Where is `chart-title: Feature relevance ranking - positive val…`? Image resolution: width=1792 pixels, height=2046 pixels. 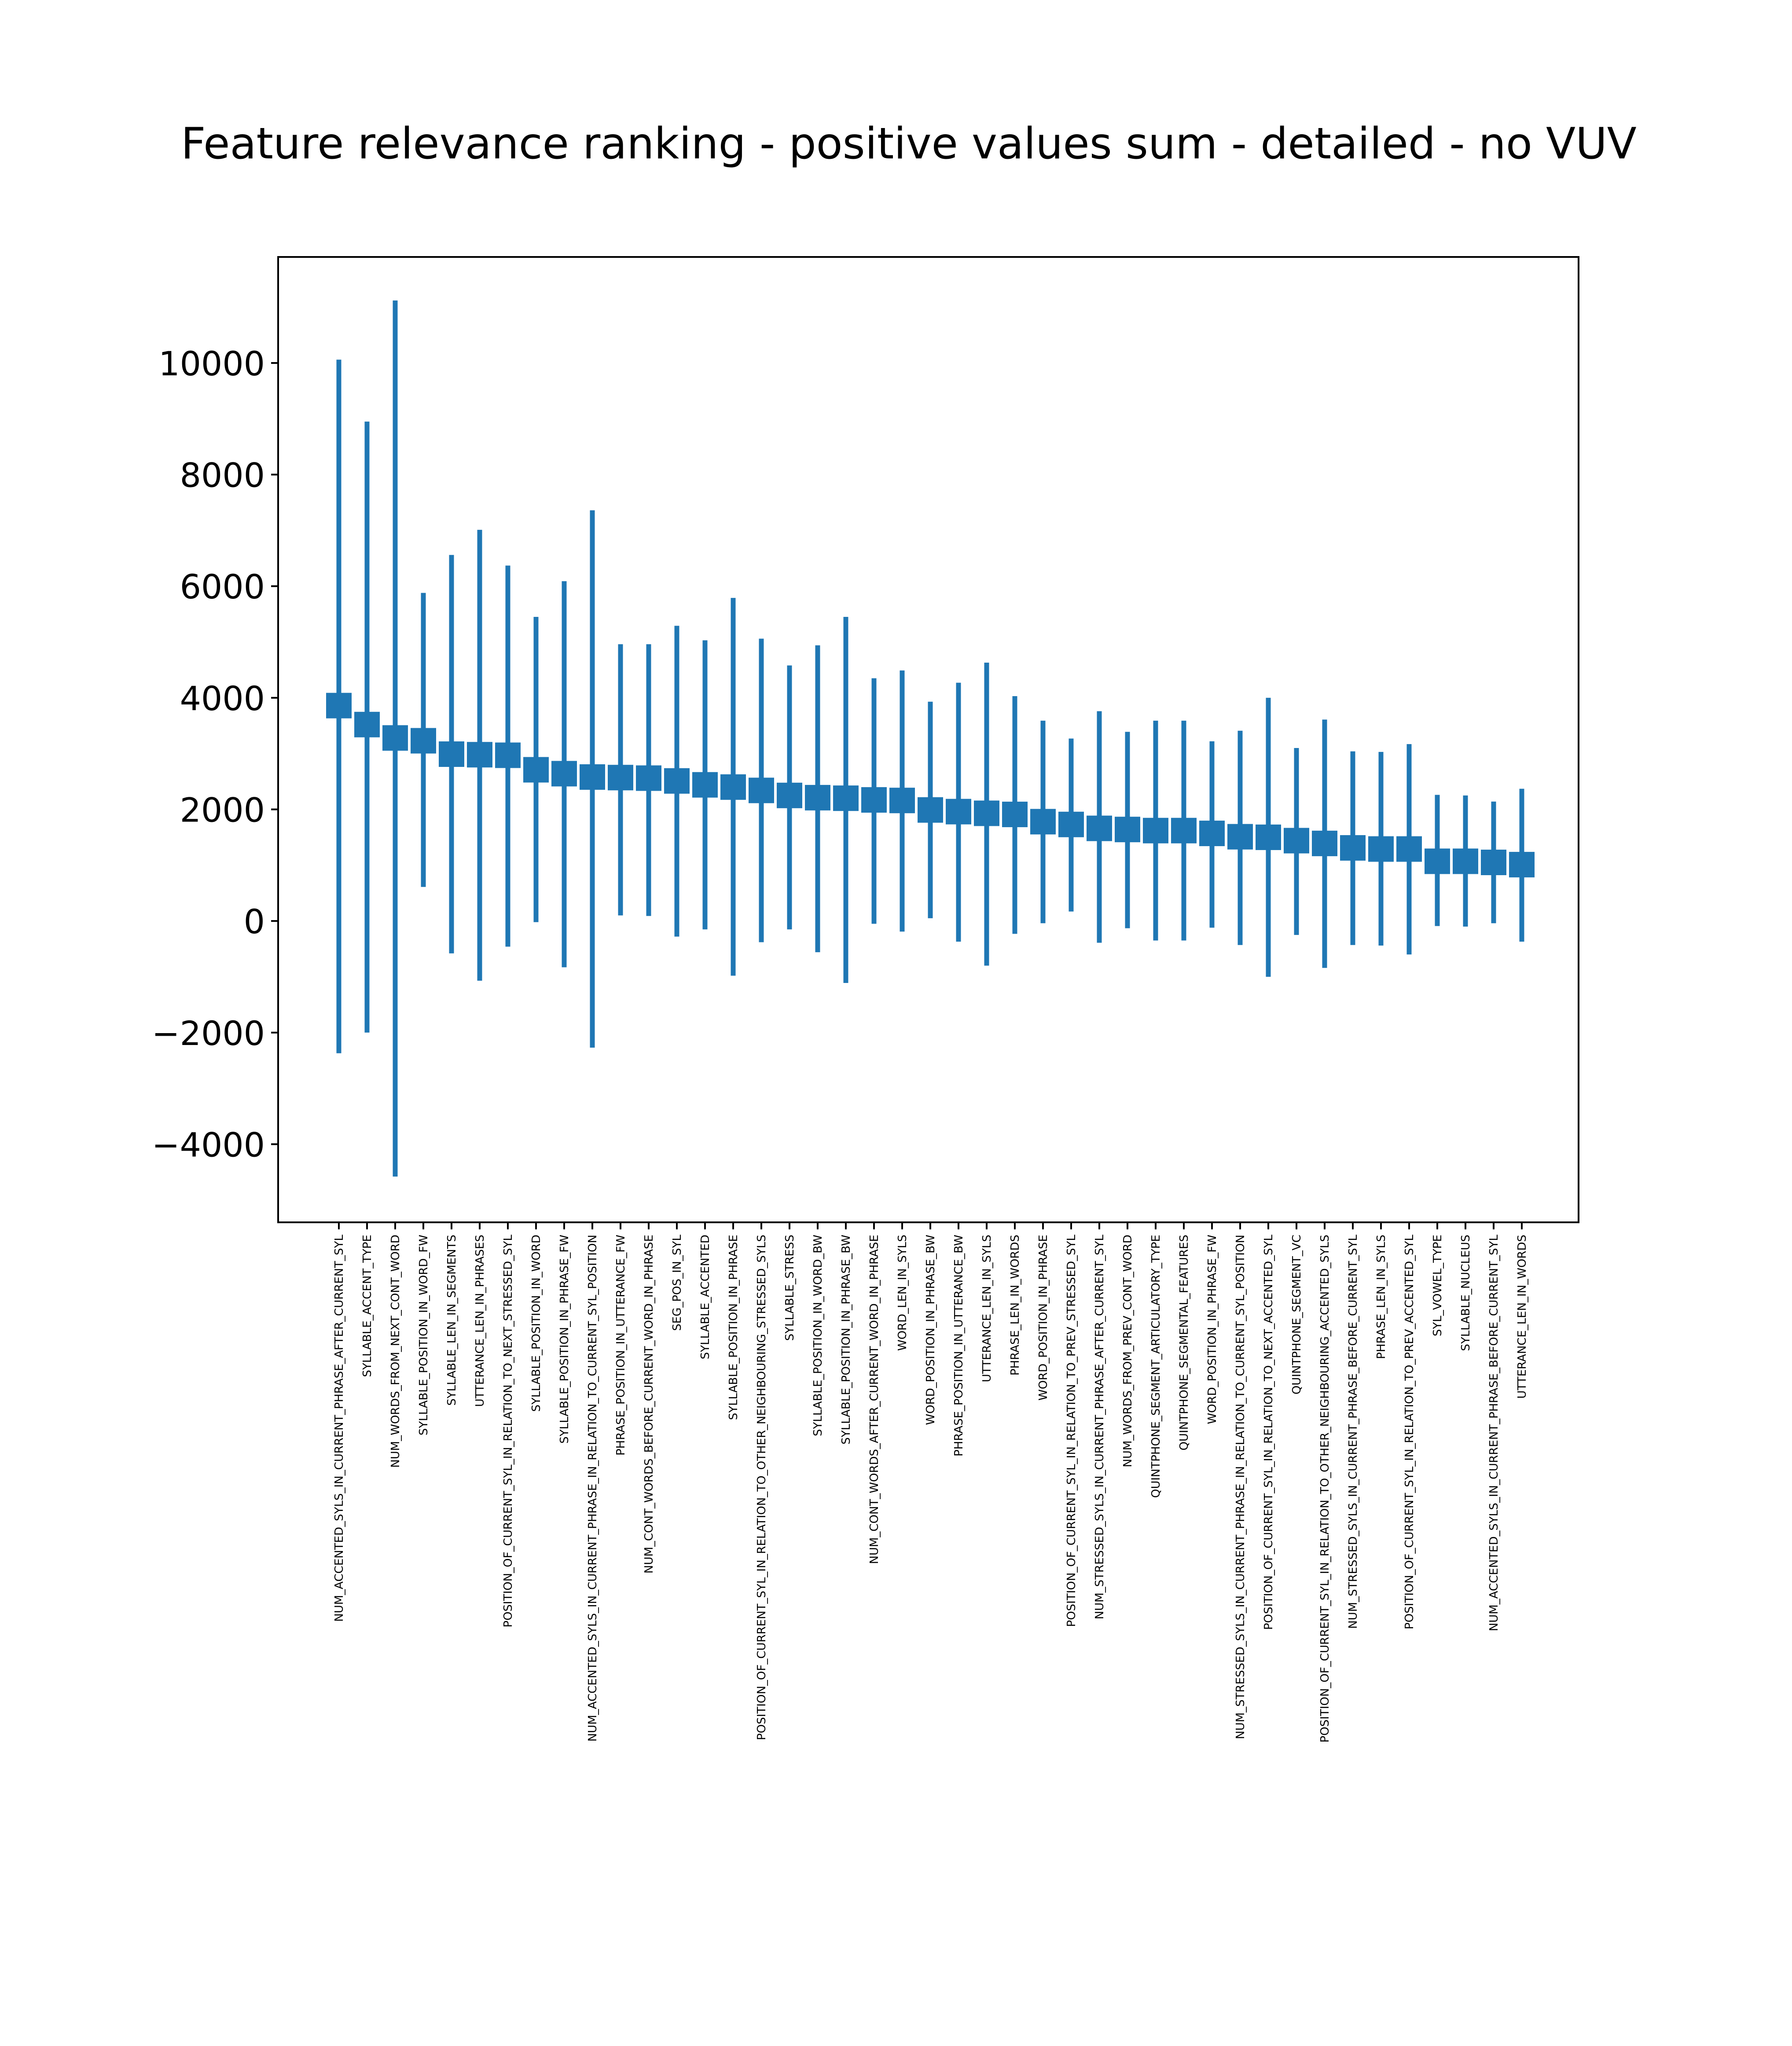
chart-title: Feature relevance ranking - positive val… is located at coordinates (909, 144).